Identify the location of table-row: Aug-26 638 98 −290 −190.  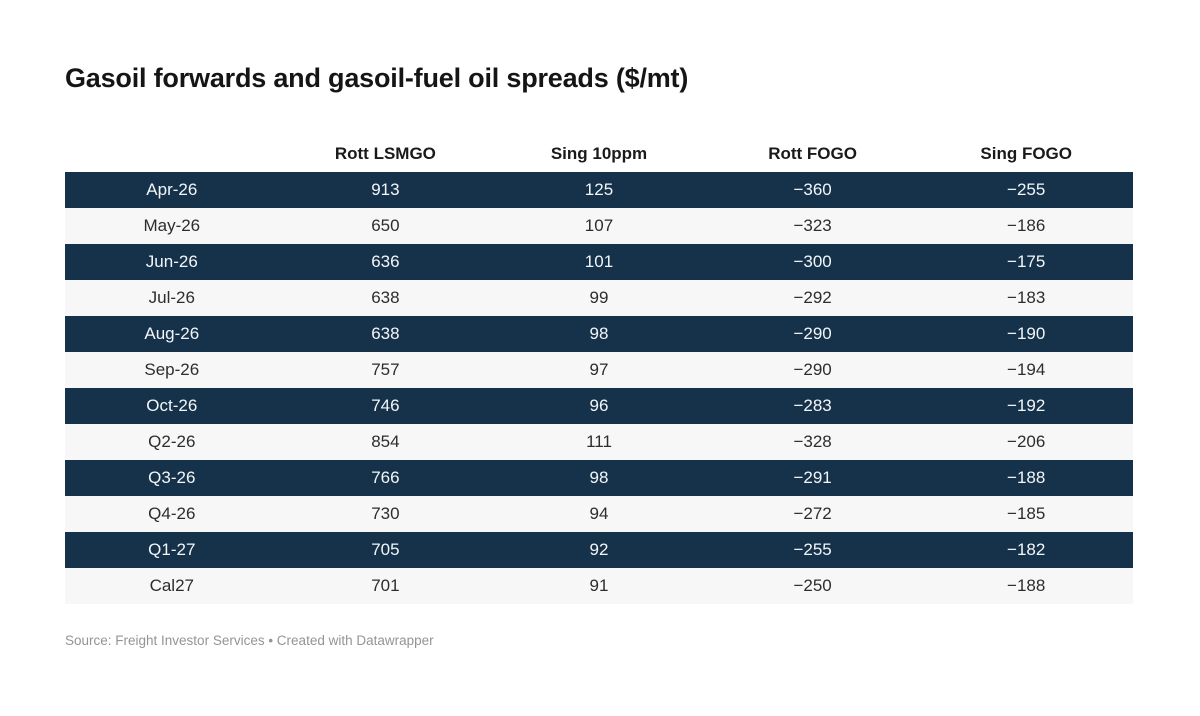
(599, 334).